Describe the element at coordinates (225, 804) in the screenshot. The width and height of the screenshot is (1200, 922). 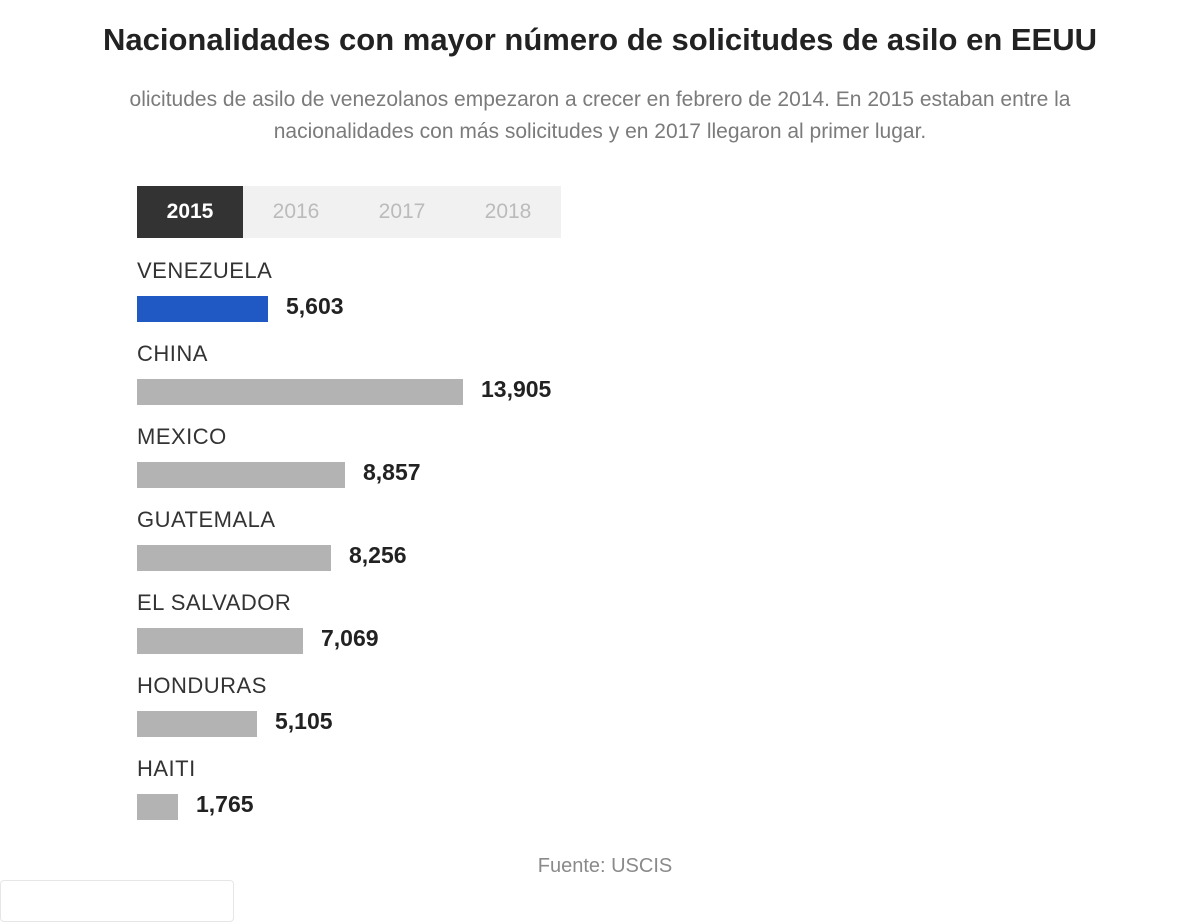
I see `value-label: 1,765` at that location.